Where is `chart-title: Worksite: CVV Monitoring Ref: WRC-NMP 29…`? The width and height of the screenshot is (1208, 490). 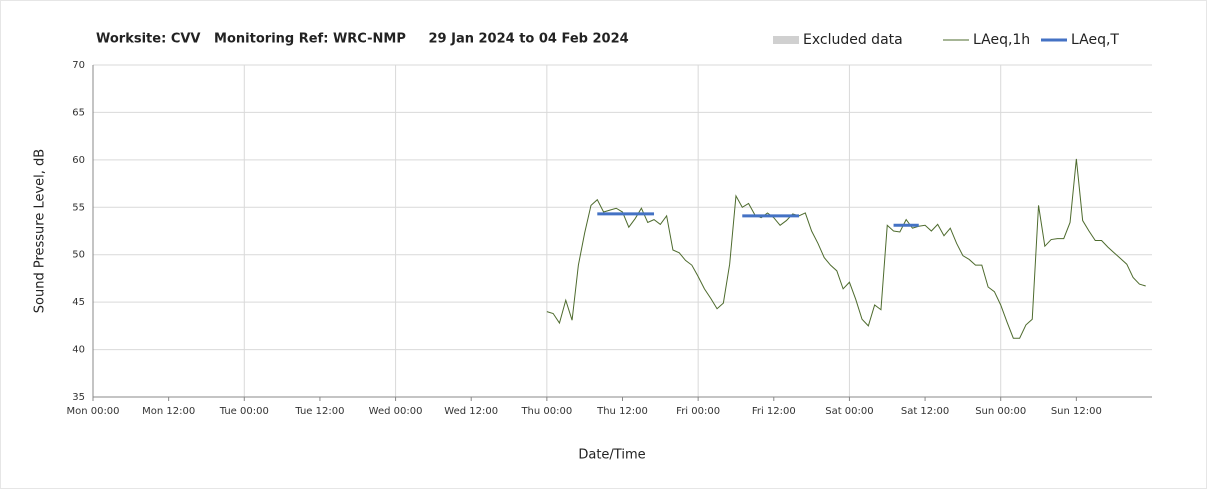
chart-title: Worksite: CVV Monitoring Ref: WRC-NMP 29… is located at coordinates (362, 39).